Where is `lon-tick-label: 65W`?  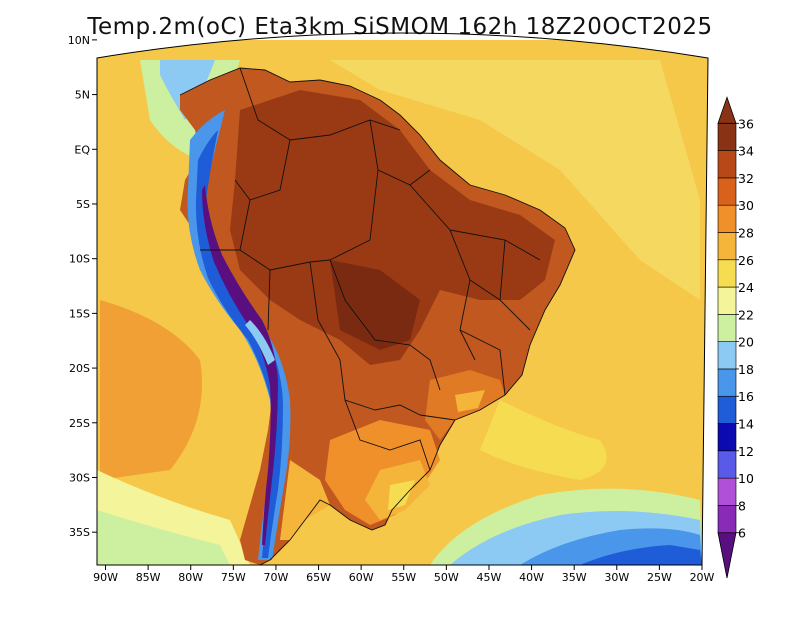
lon-tick-label: 65W is located at coordinates (318, 577).